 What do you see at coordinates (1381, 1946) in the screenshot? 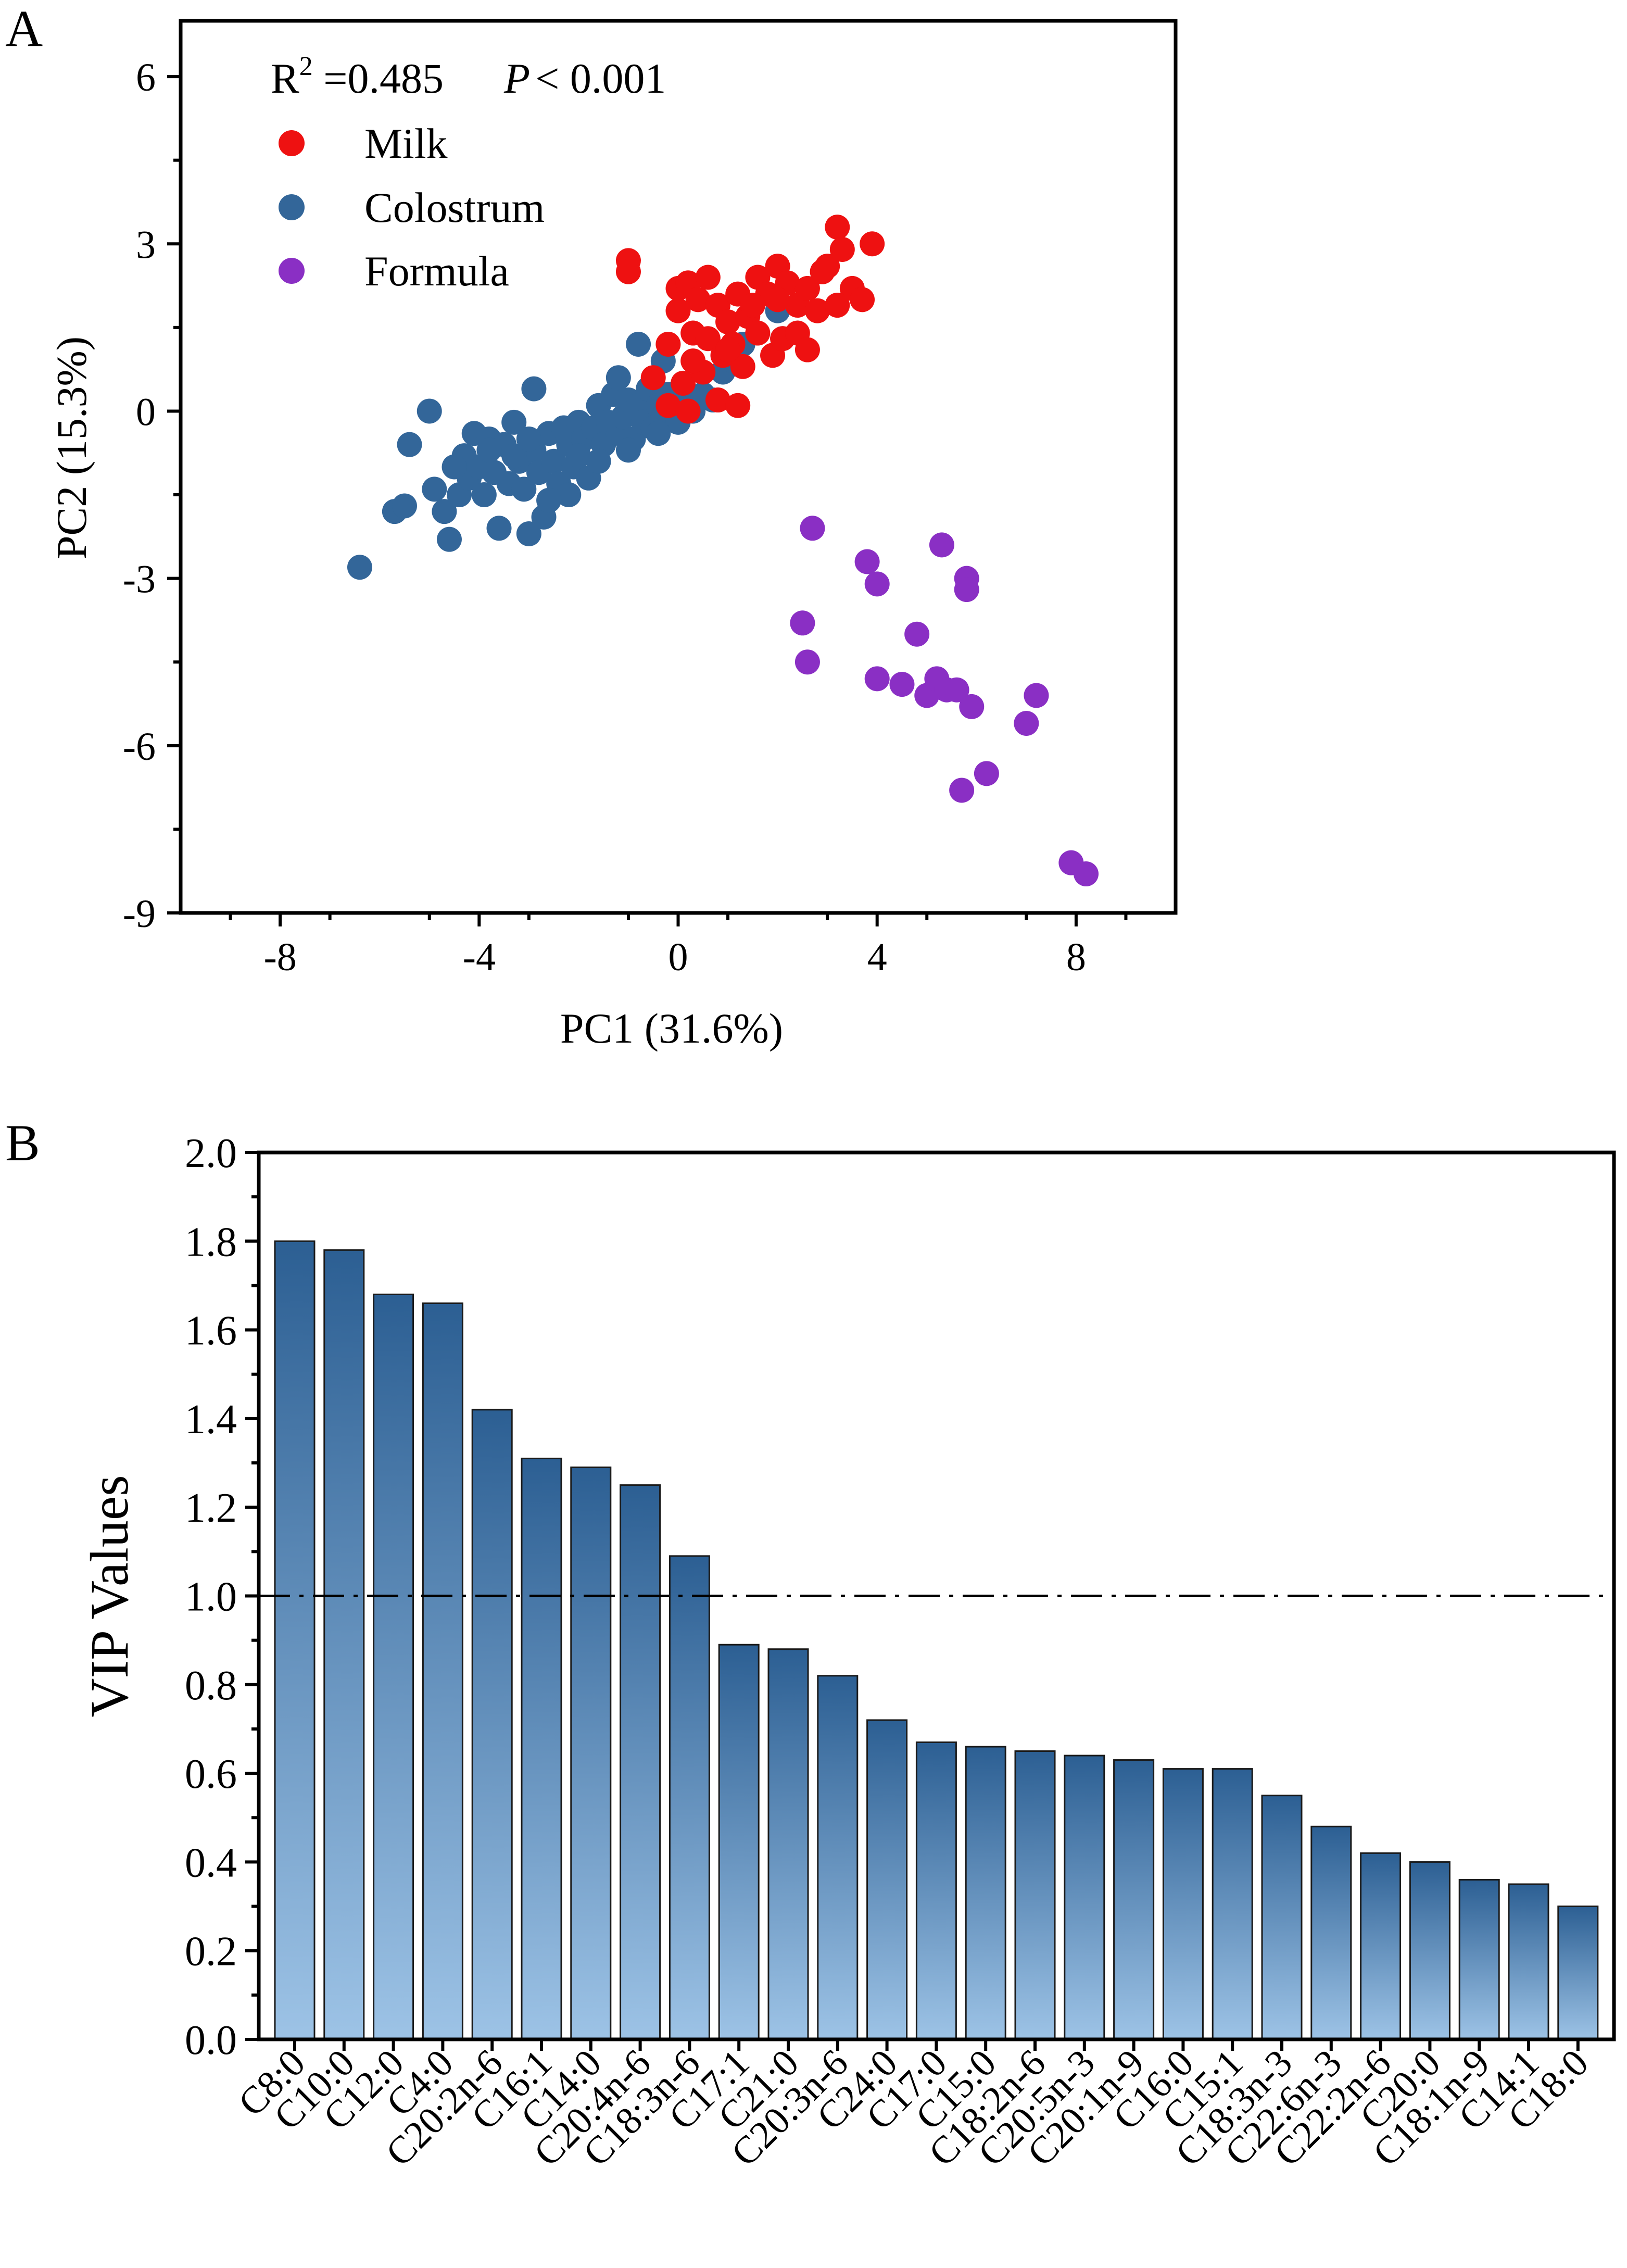
I see `bar-C22:2n-6` at bounding box center [1381, 1946].